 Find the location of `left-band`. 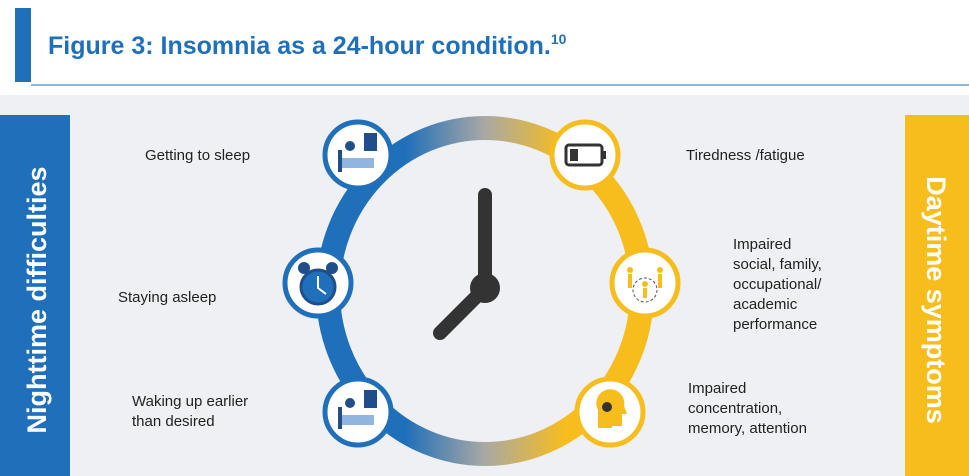

left-band is located at coordinates (35, 295).